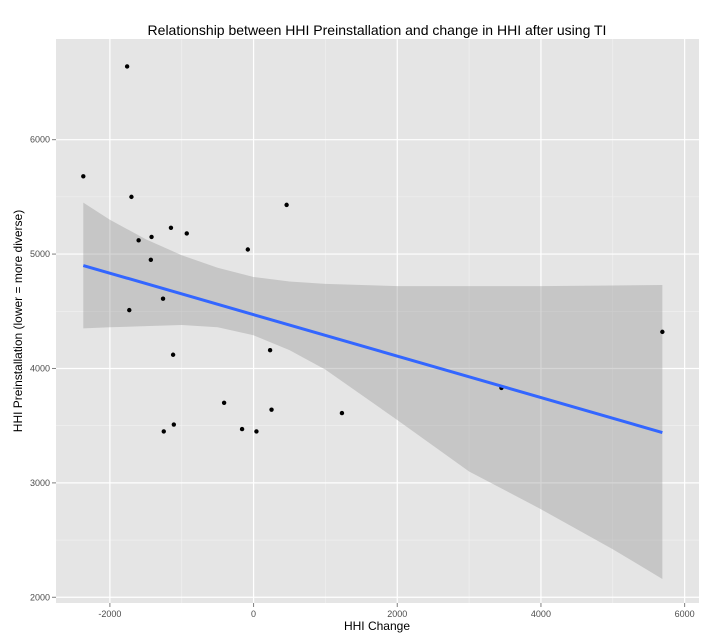 Image resolution: width=716 pixels, height=644 pixels. What do you see at coordinates (40, 483) in the screenshot?
I see `y-tick-label: 3000` at bounding box center [40, 483].